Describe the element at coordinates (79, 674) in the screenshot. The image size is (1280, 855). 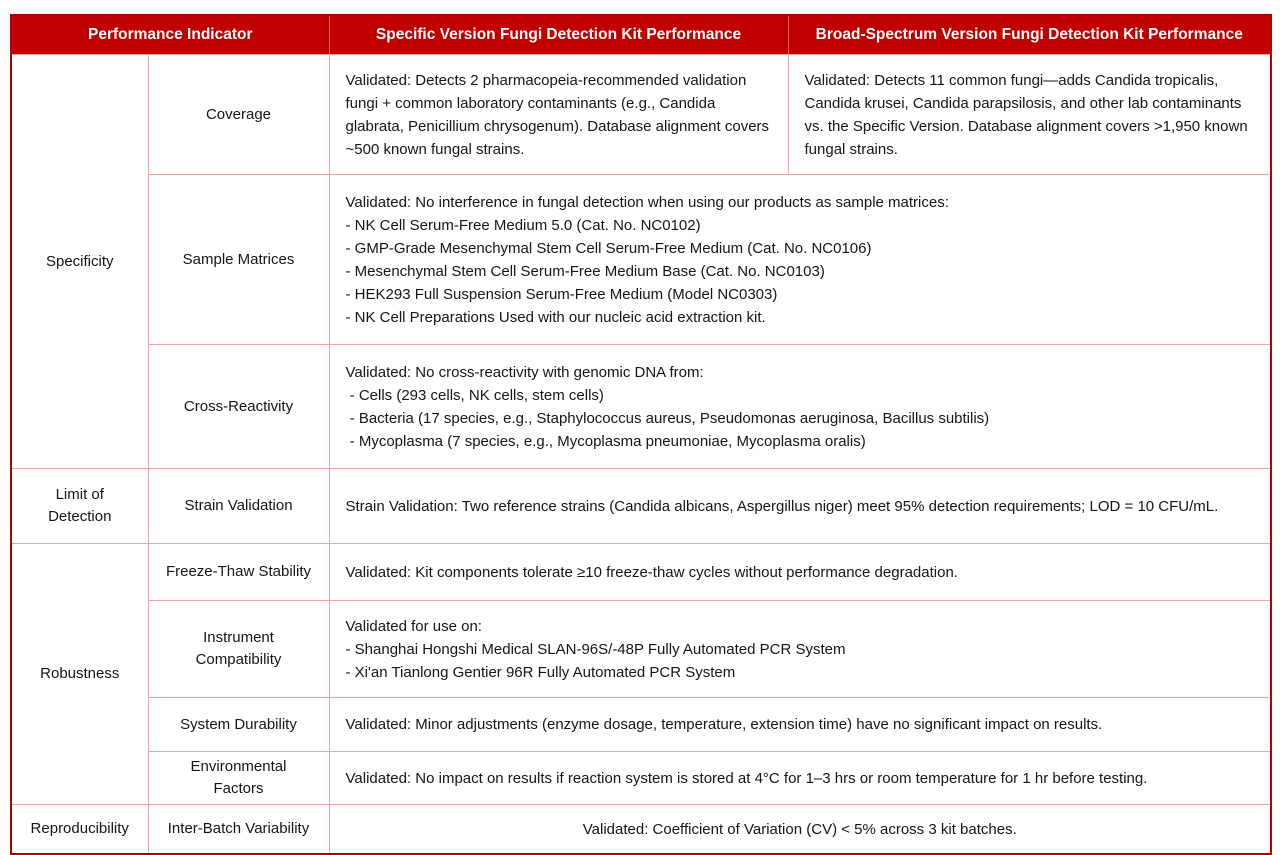
I see `category-robustness: Robustness` at that location.